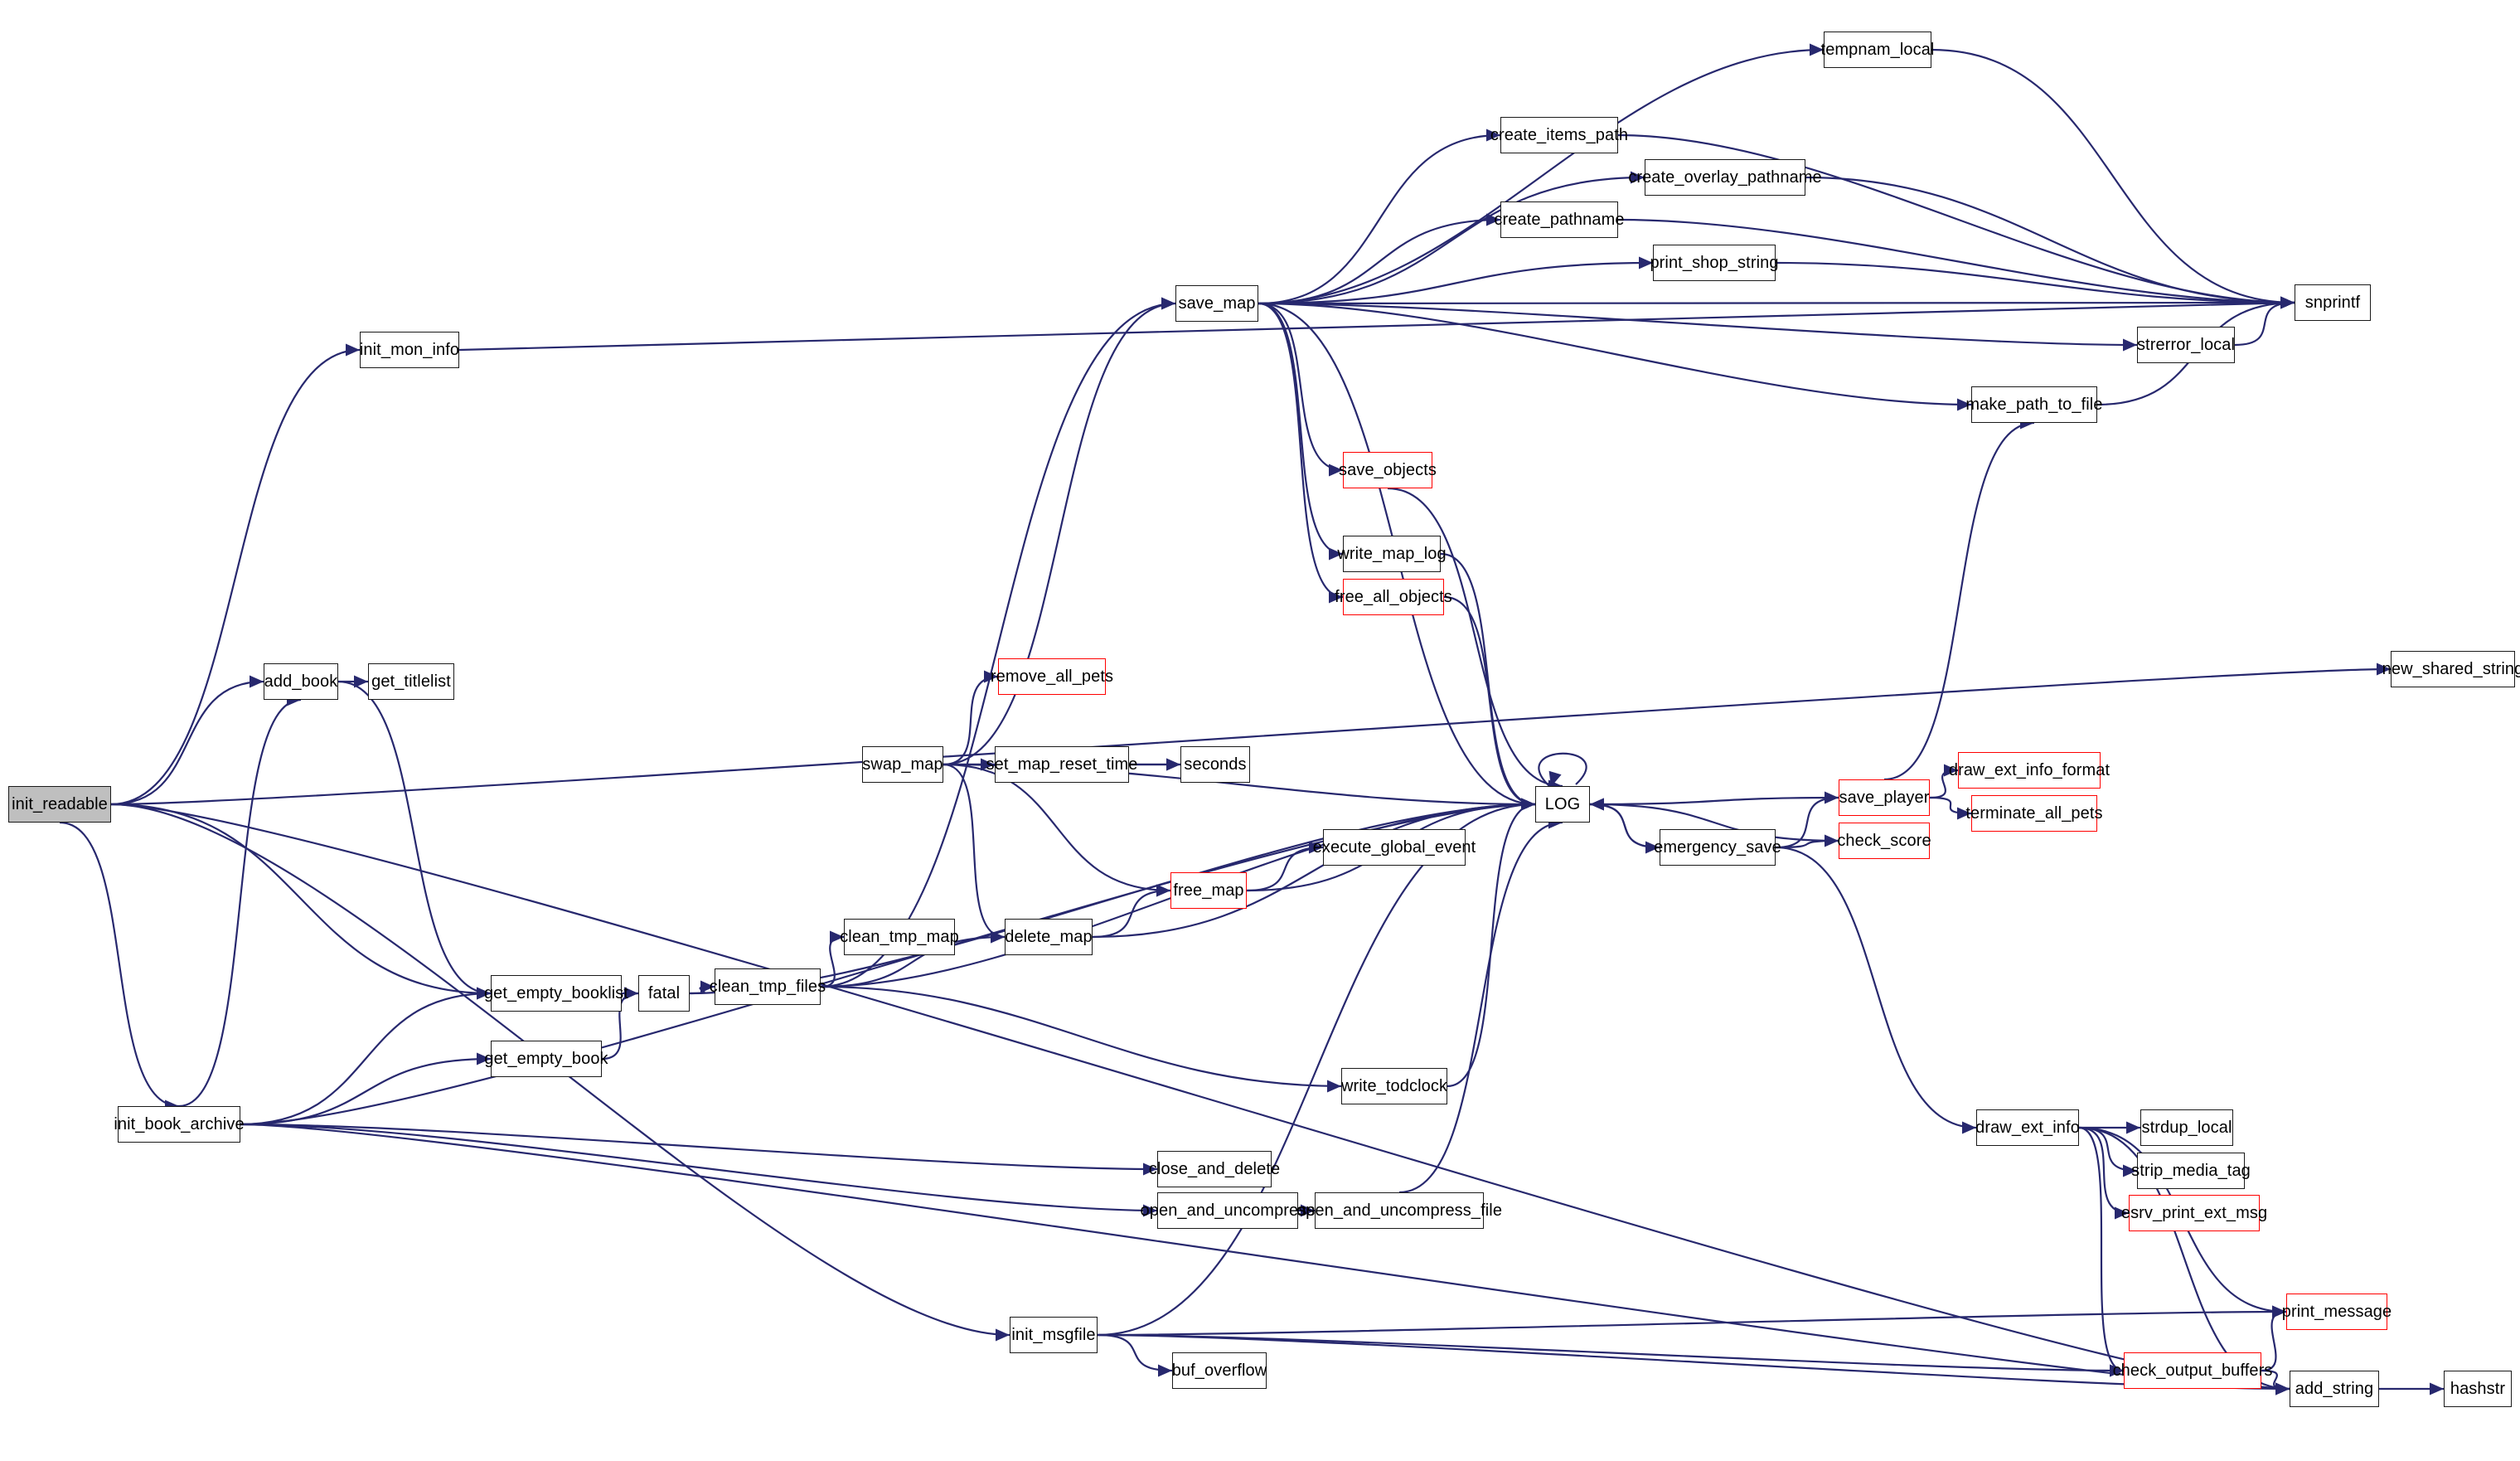  I want to click on graph-node-save_objects: save_objects, so click(1388, 470).